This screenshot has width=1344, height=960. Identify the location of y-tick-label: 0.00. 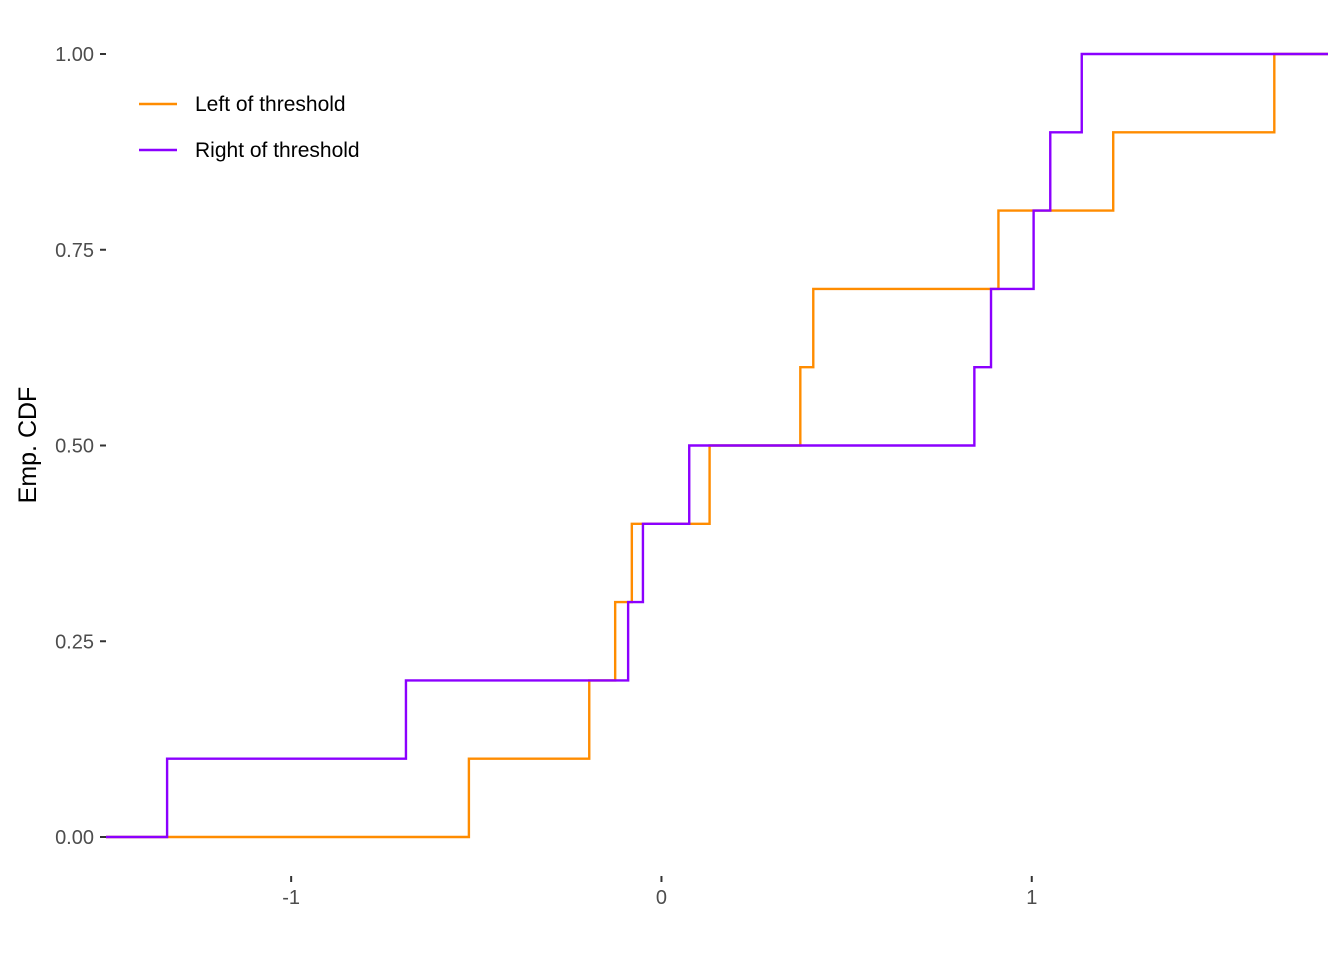
(74, 838).